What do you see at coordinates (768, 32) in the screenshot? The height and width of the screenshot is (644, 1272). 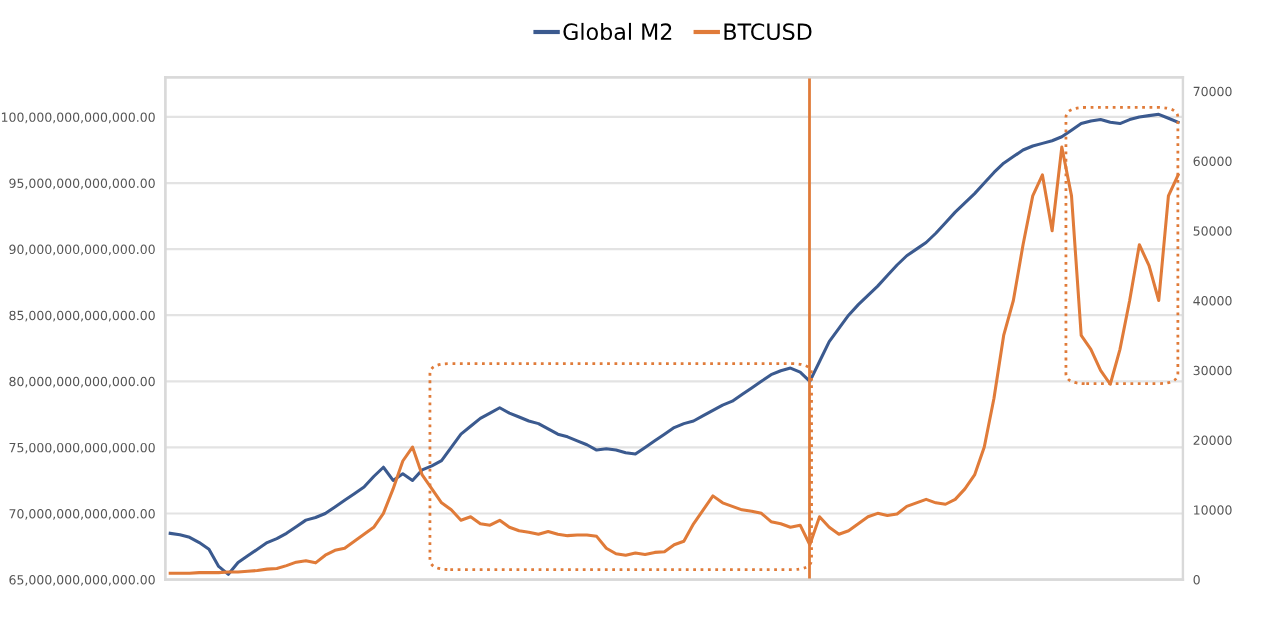 I see `legend-label: BTCUSD` at bounding box center [768, 32].